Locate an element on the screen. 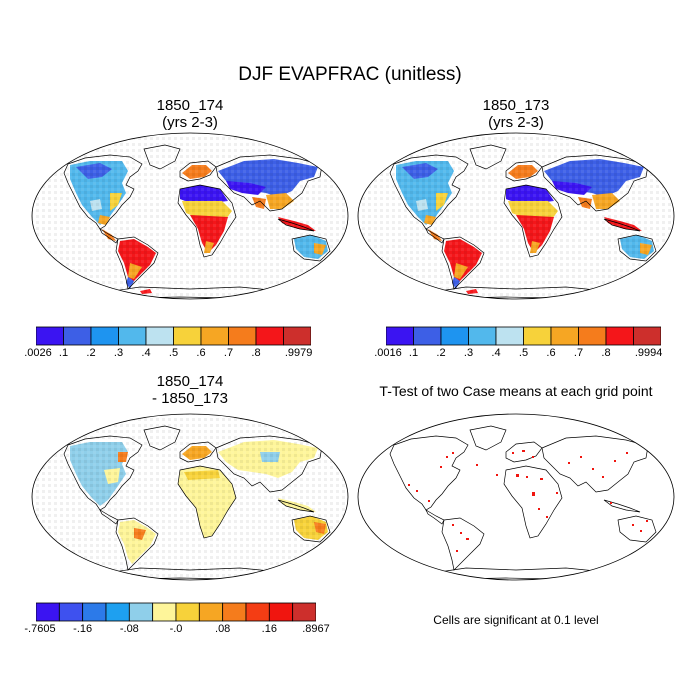 The width and height of the screenshot is (700, 700). colorbar-3-ticks: -.7605 -.16 -.08 -.0 .08 .16 .8967 is located at coordinates (176, 630).